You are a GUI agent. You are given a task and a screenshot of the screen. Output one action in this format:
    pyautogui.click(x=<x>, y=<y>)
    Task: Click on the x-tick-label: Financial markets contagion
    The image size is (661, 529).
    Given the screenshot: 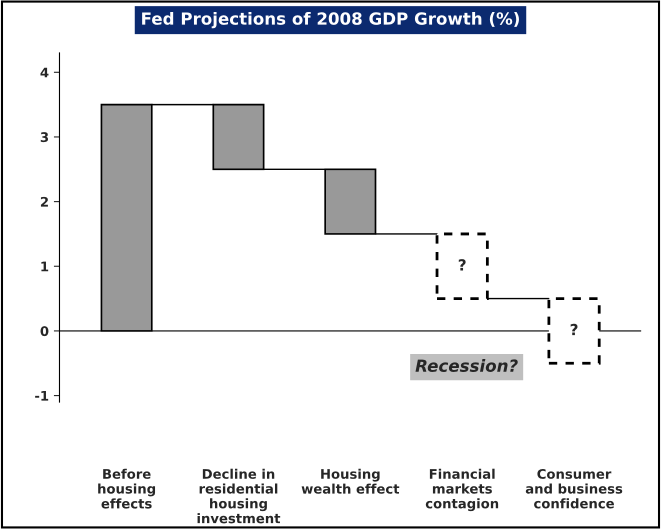 What is the action you would take?
    pyautogui.click(x=462, y=490)
    